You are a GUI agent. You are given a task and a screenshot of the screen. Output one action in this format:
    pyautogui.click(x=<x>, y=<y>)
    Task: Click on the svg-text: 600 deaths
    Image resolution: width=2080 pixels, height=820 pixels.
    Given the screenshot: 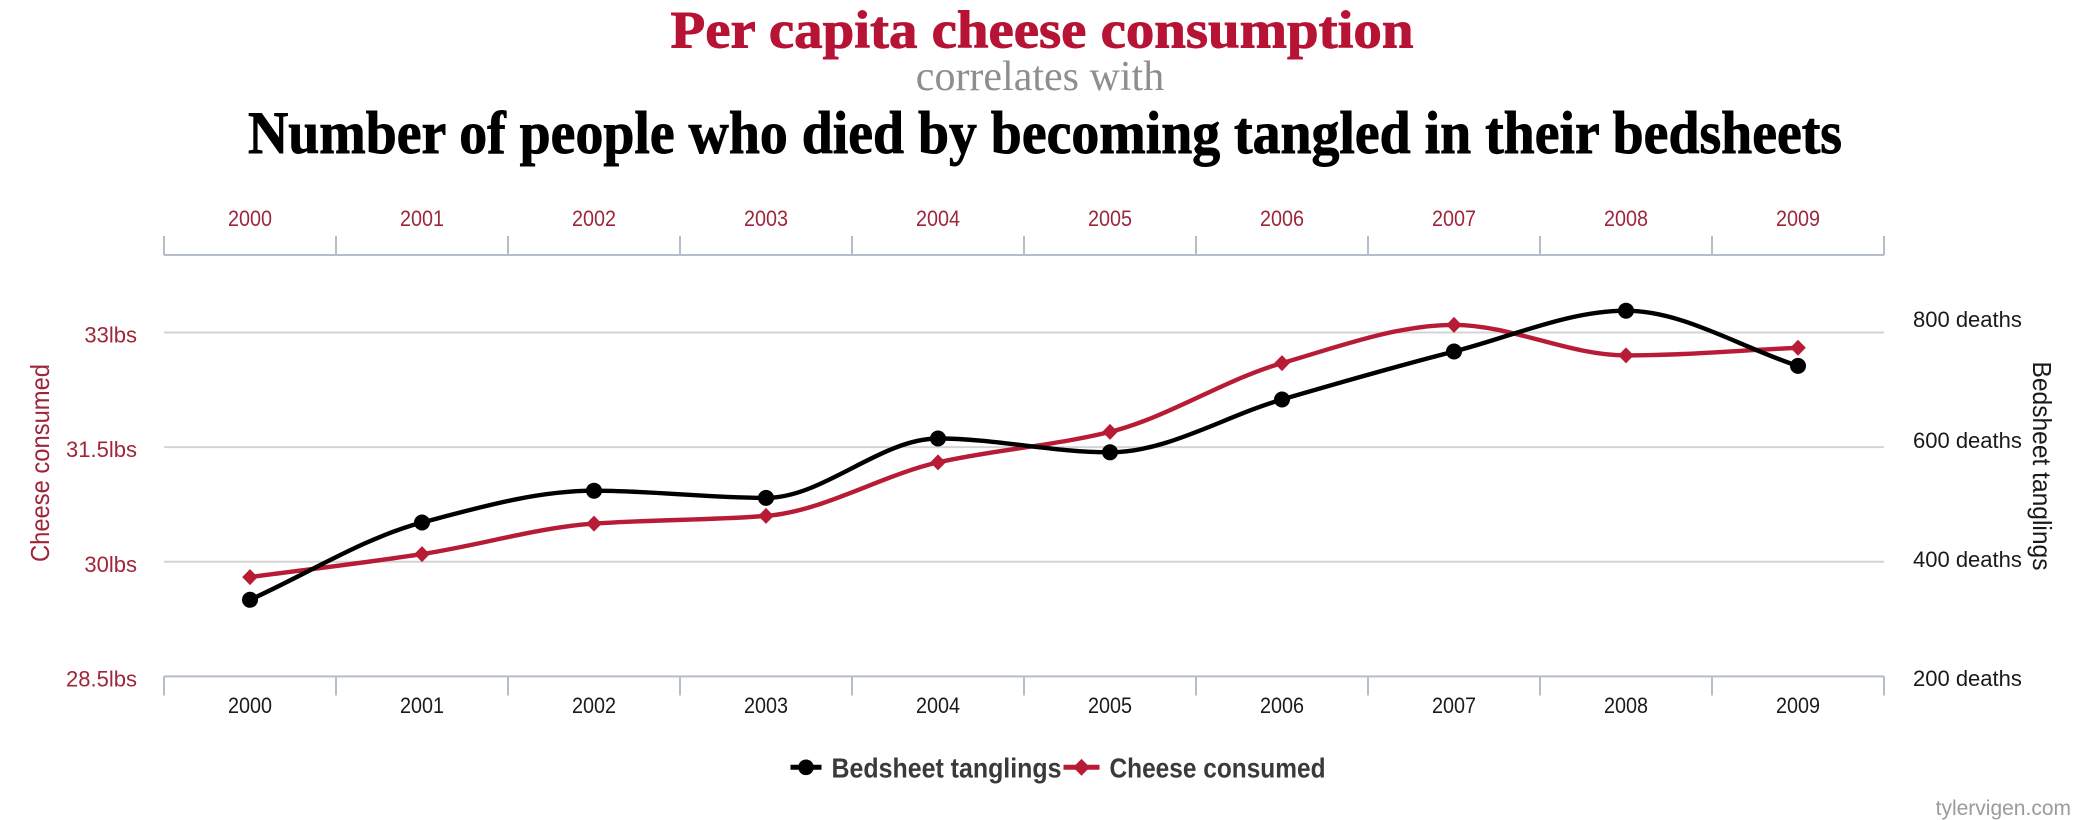 What is the action you would take?
    pyautogui.click(x=1967, y=440)
    